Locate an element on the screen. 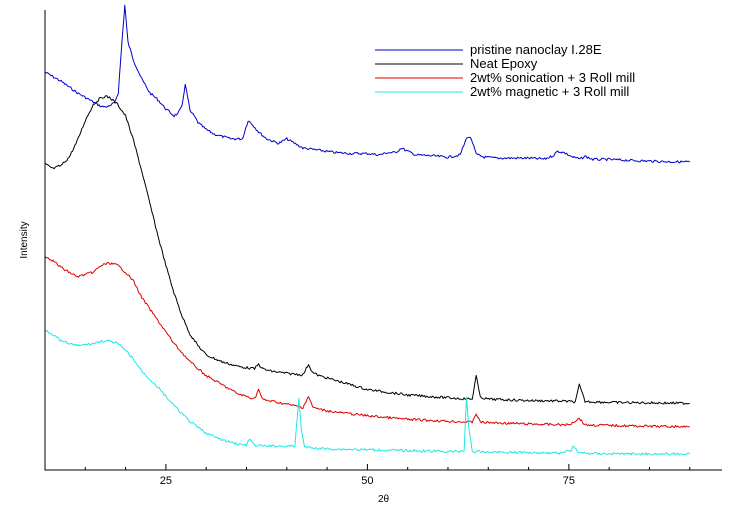 The image size is (738, 506). x-tick-label: 50 is located at coordinates (367, 481).